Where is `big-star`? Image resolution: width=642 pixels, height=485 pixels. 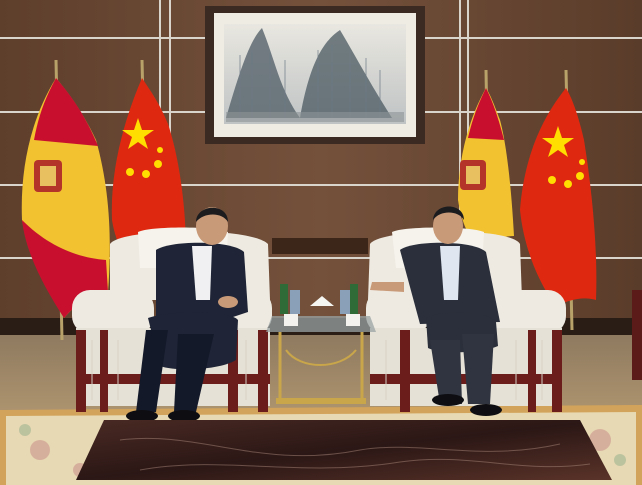 big-star is located at coordinates (138, 133).